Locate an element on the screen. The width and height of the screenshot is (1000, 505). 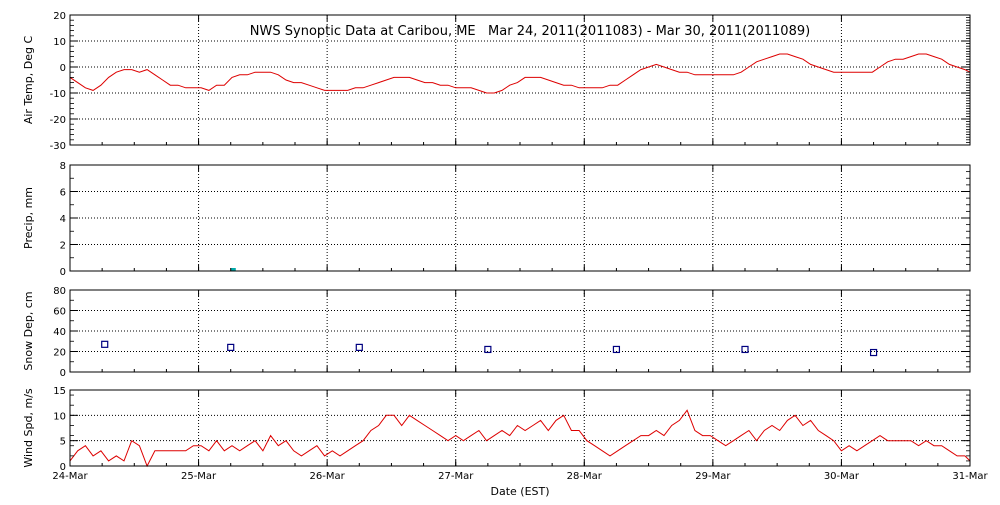
x-tick-label: 26-Mar is located at coordinates (328, 476).